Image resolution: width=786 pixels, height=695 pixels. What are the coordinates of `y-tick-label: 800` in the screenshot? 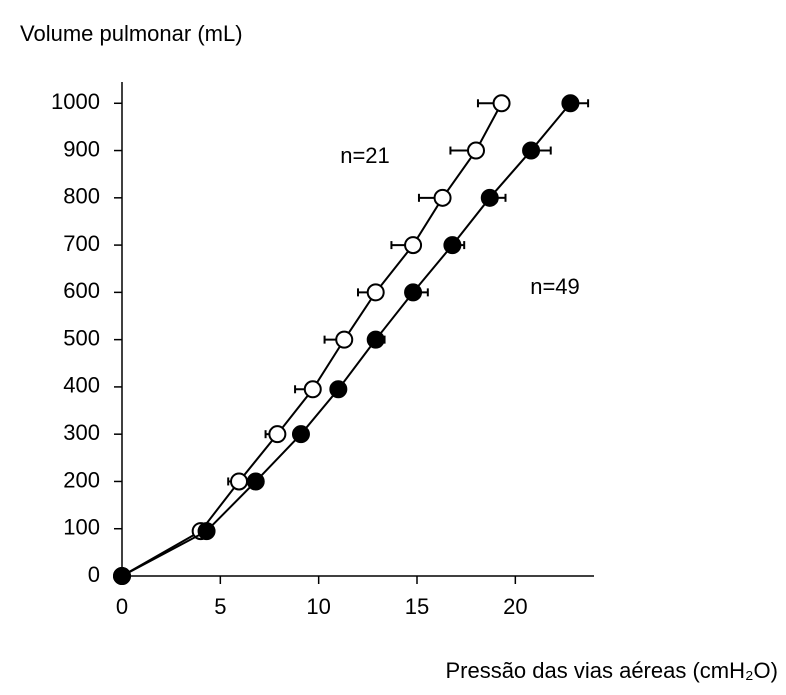 It's located at (81, 196).